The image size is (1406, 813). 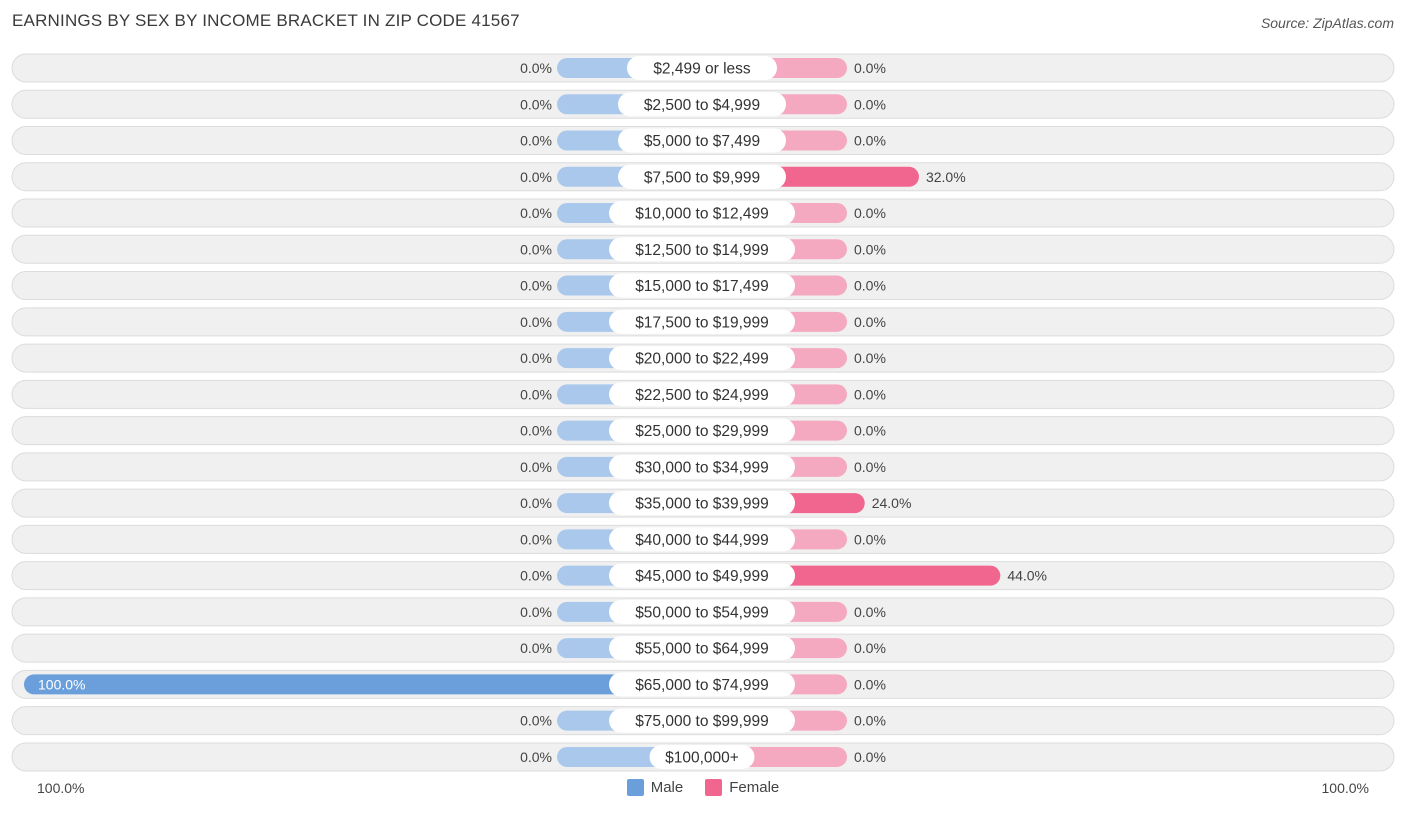 I want to click on legend-swatch-female, so click(x=714, y=787).